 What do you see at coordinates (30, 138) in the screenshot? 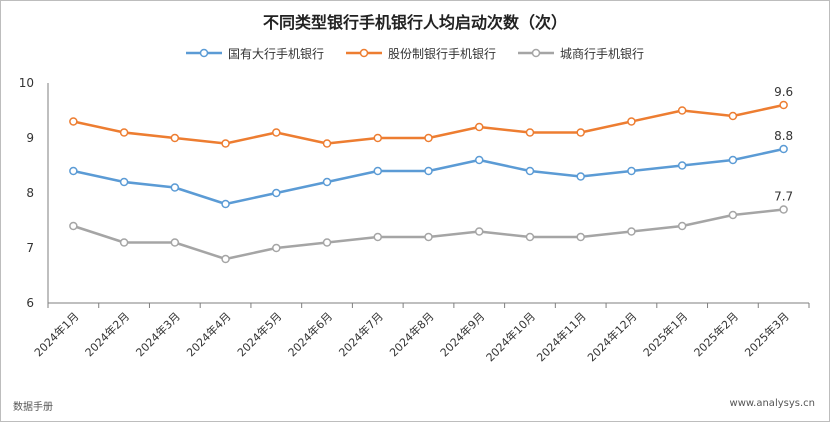
I see `y-tick-label-3: 9` at bounding box center [30, 138].